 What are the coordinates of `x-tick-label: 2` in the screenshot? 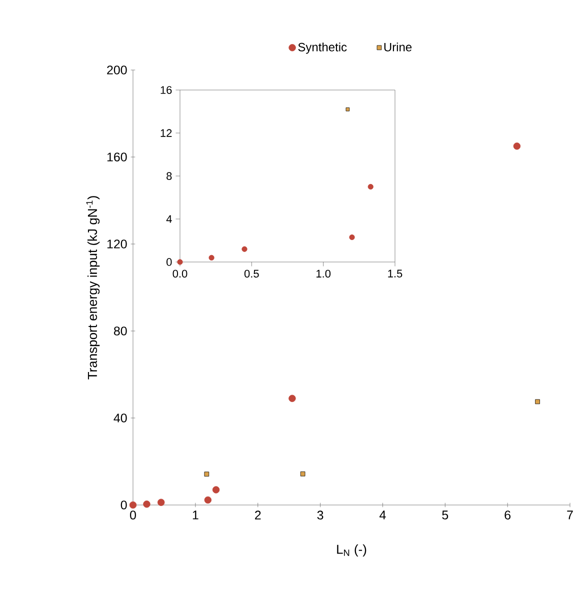 It's located at (258, 515).